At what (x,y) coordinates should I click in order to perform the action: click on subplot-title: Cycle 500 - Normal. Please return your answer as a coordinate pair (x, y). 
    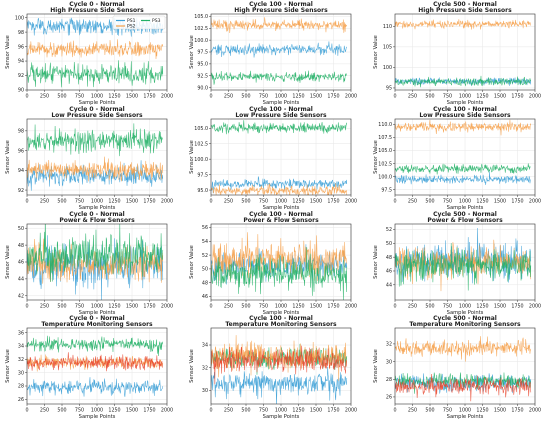
    Looking at the image, I should click on (465, 4).